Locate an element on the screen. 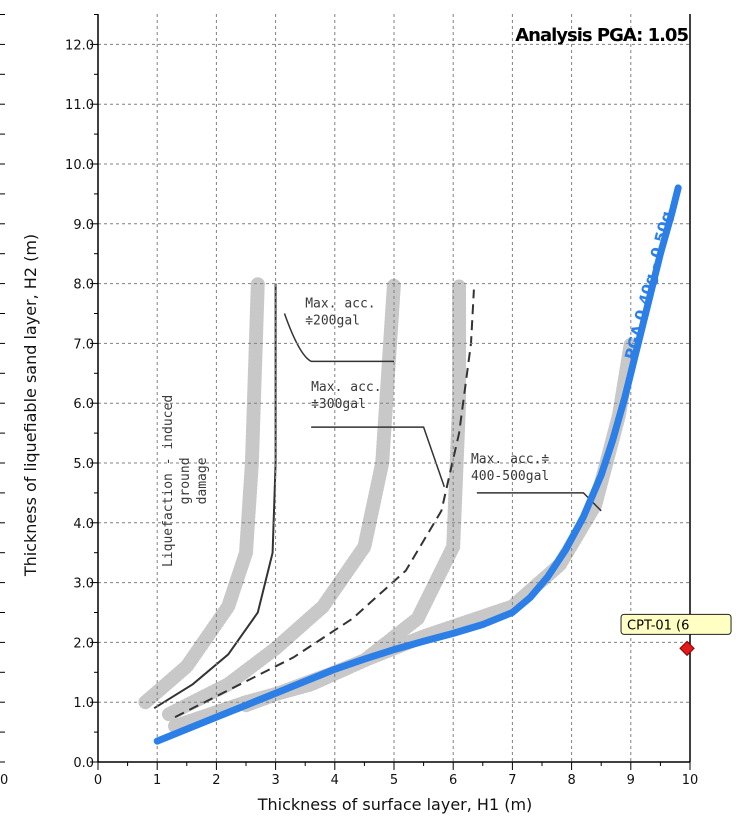 This screenshot has width=737, height=820. x-axis-label: Thickness of surface layer, H1 (m) is located at coordinates (395, 804).